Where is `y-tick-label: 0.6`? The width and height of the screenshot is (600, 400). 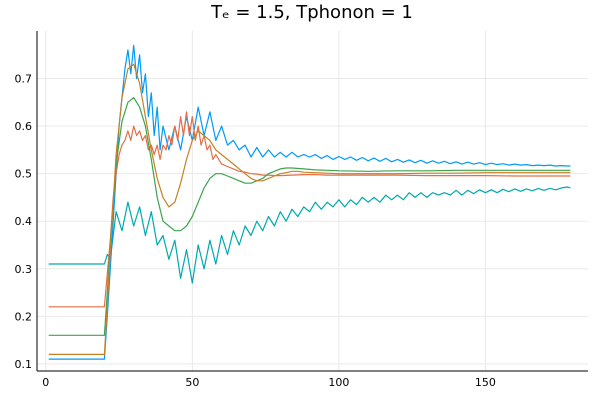 y-tick-label: 0.6 is located at coordinates (24, 126).